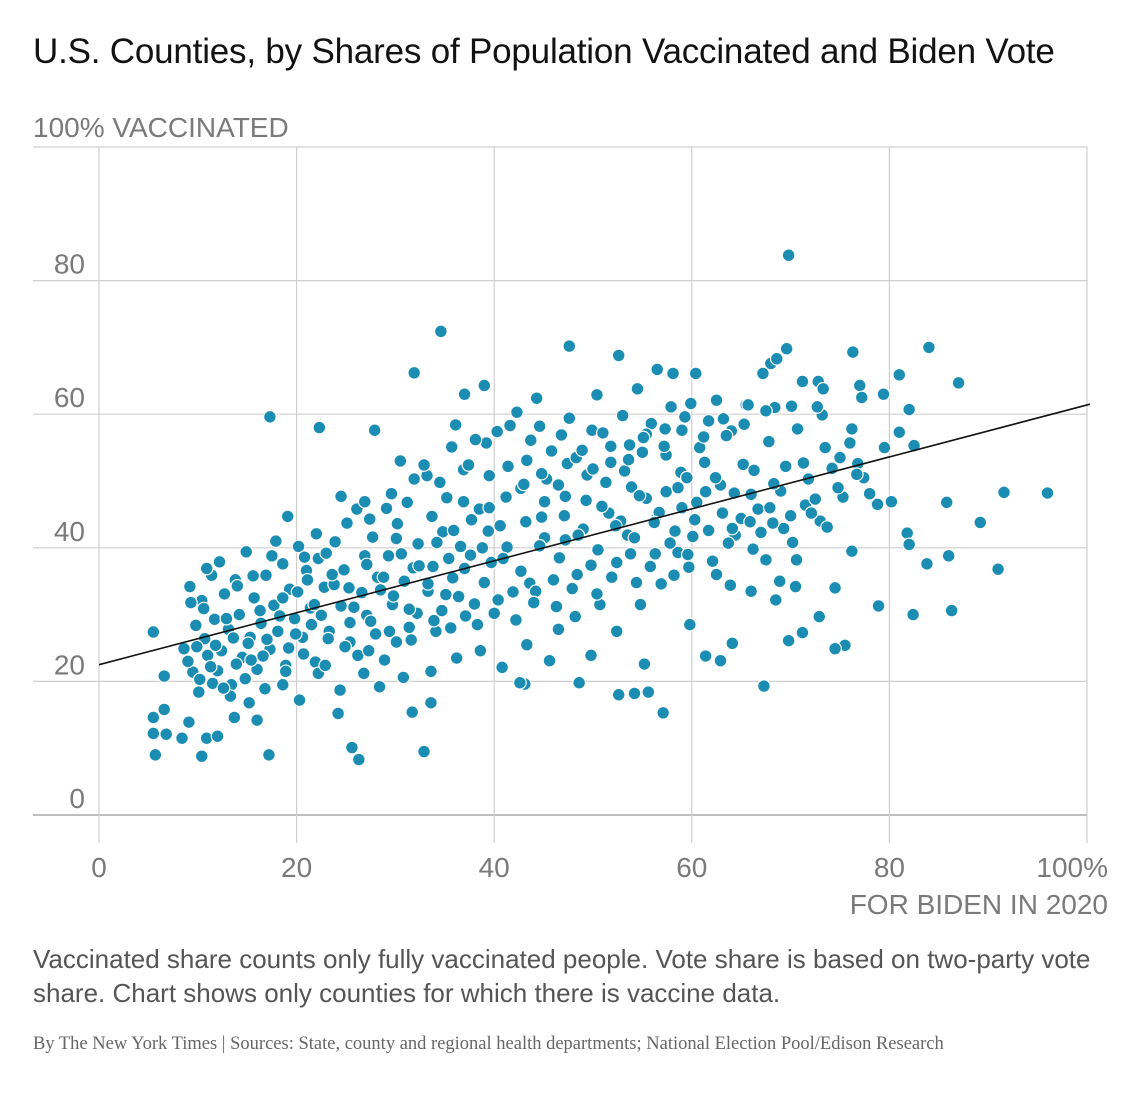  I want to click on y-tick-label: 60, so click(69, 397).